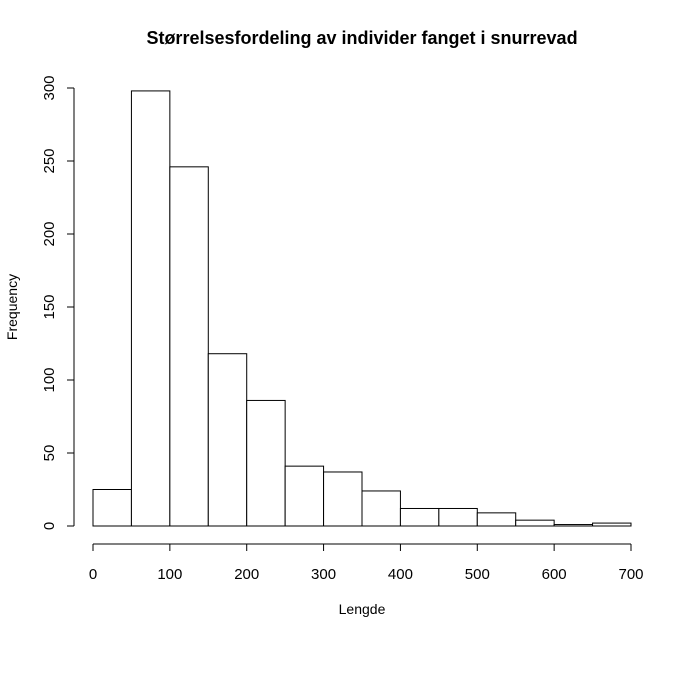 The image size is (689, 688). I want to click on x-tick-label-400: 400, so click(400, 574).